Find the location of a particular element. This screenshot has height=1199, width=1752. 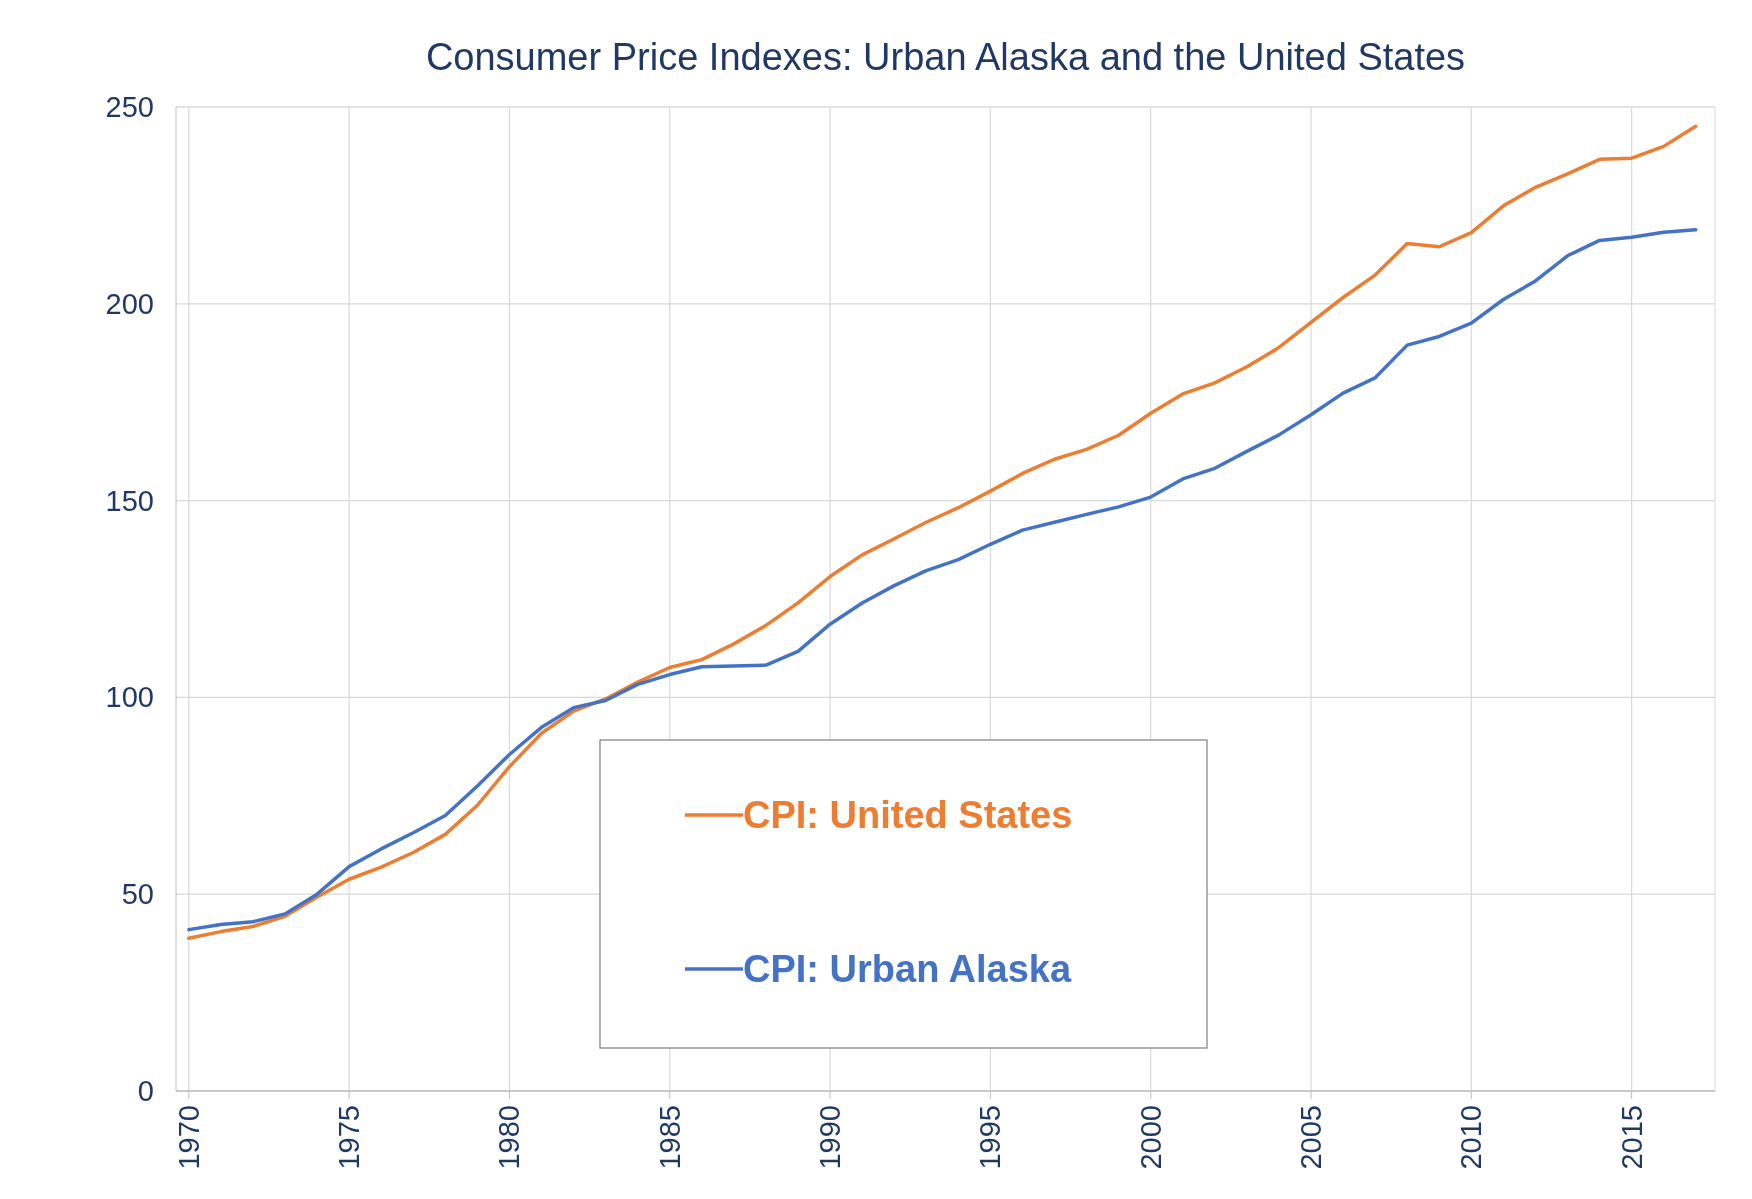

x-tick-label: 2000 is located at coordinates (1150, 1137).